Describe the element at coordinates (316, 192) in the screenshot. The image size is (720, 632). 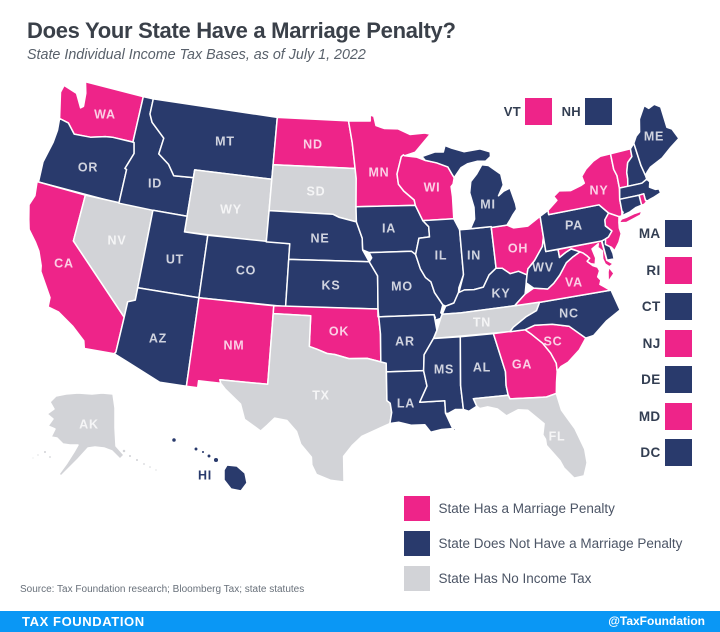
I see `svg-text: SD` at that location.